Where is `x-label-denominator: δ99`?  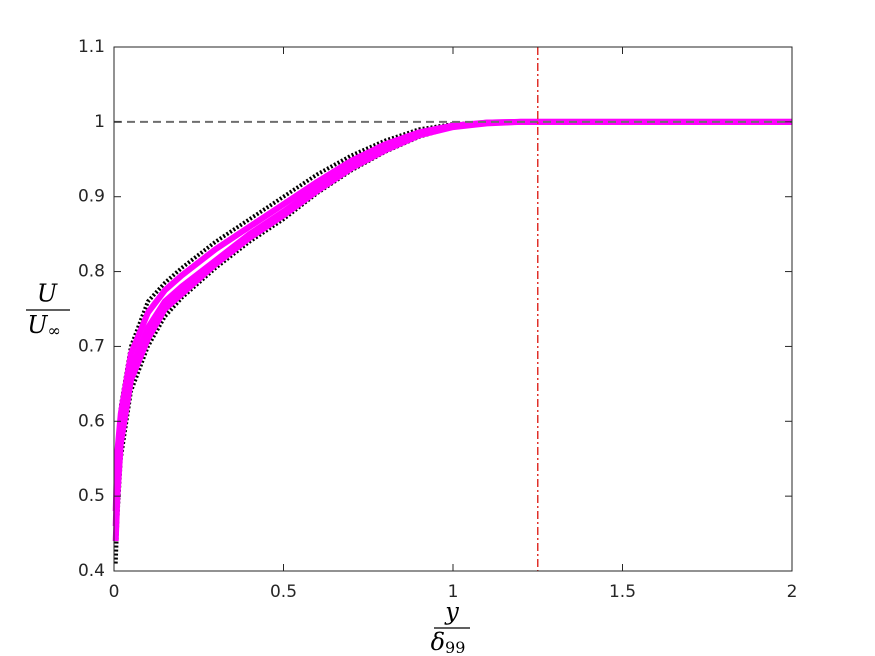 x-label-denominator: δ99 is located at coordinates (448, 642).